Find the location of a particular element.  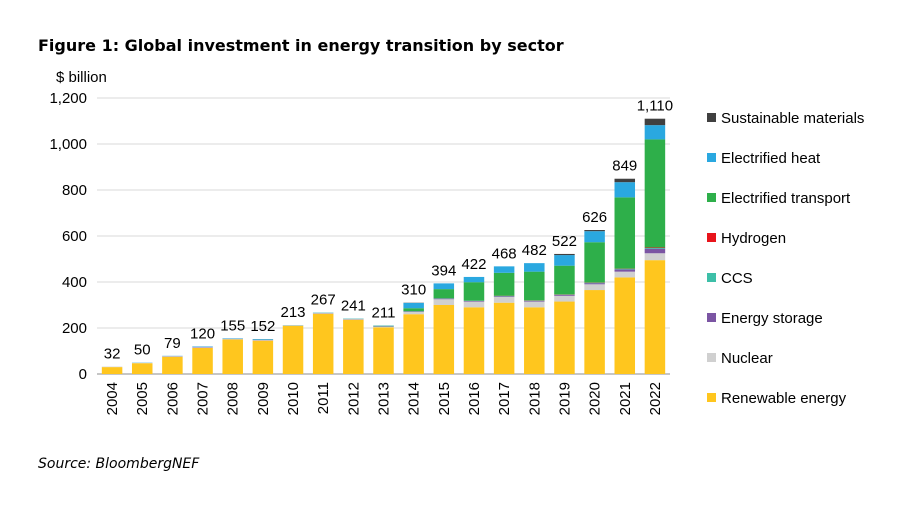

x-tick-label: 2004 is located at coordinates (112, 398).